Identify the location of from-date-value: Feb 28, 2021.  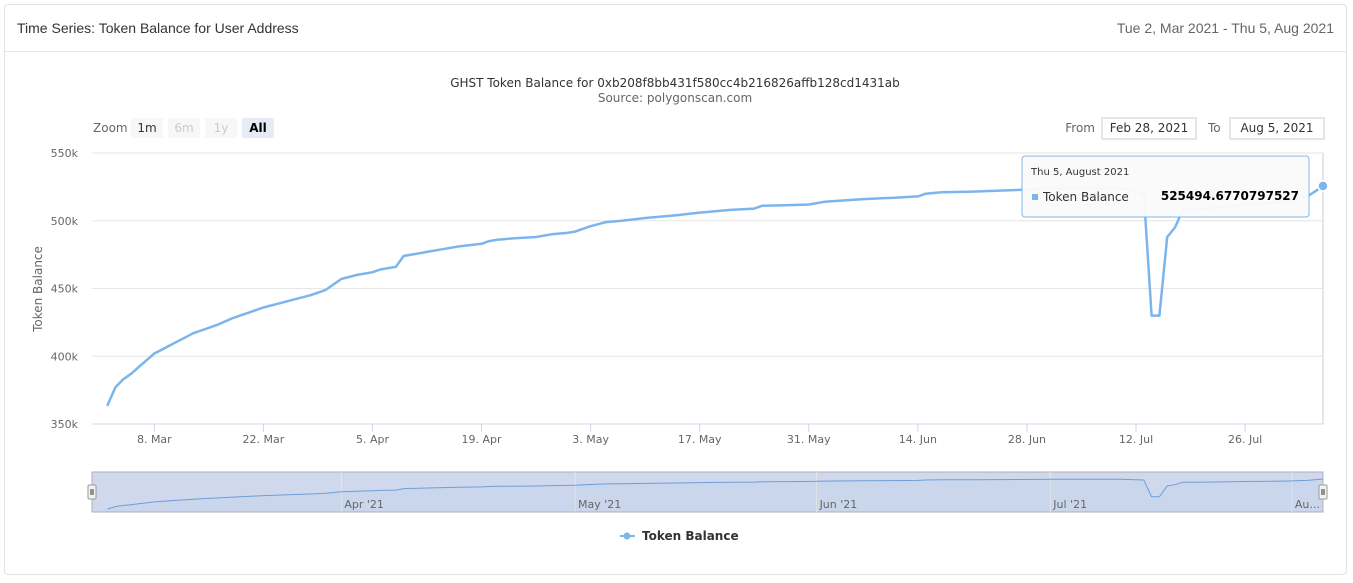
(1149, 128).